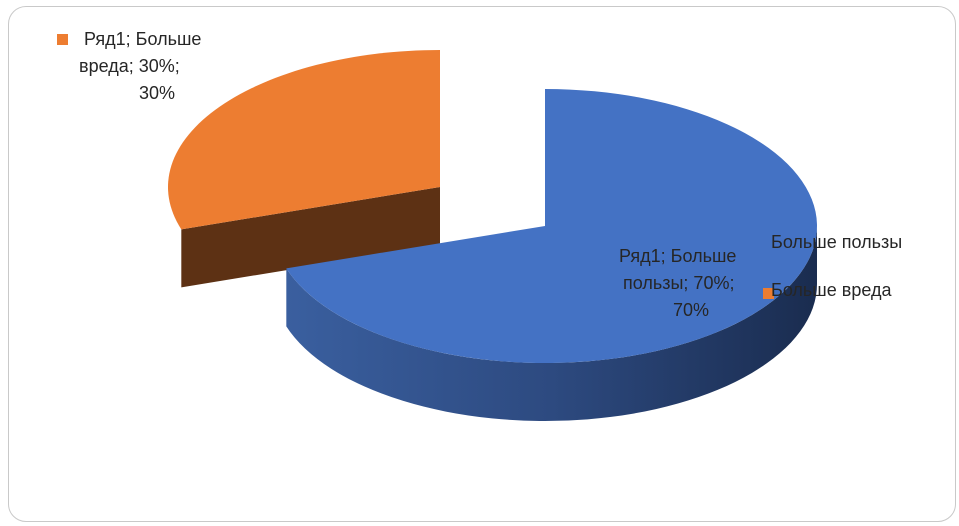 The height and width of the screenshot is (526, 959). I want to click on slice-harm, so click(303, 140).